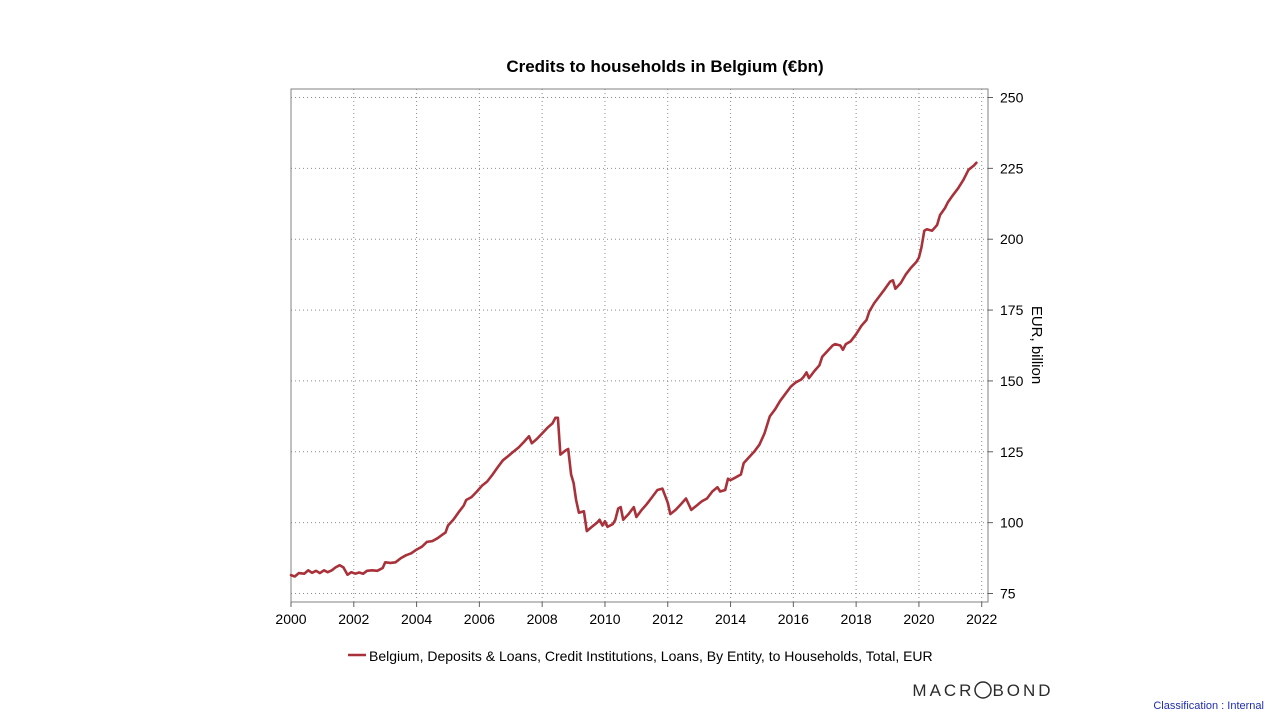 The width and height of the screenshot is (1280, 720). Describe the element at coordinates (1008, 593) in the screenshot. I see `y-tick-label: 75` at that location.